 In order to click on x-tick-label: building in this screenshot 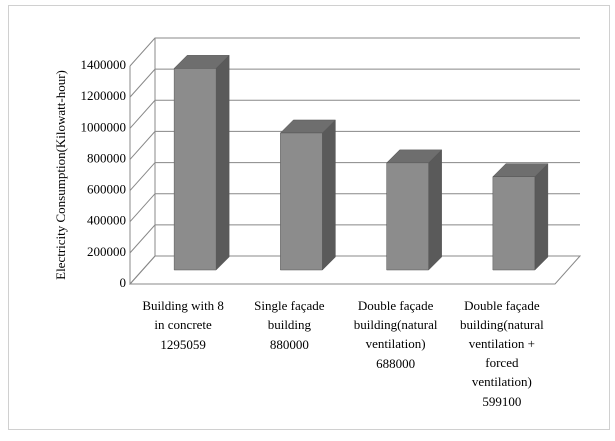, I will do `click(290, 324)`.